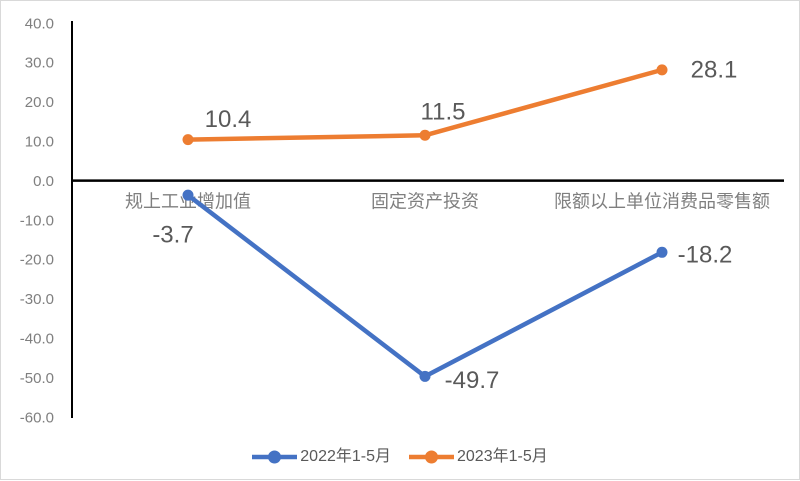  I want to click on y-tick-label-10.0: 10.0, so click(39, 141).